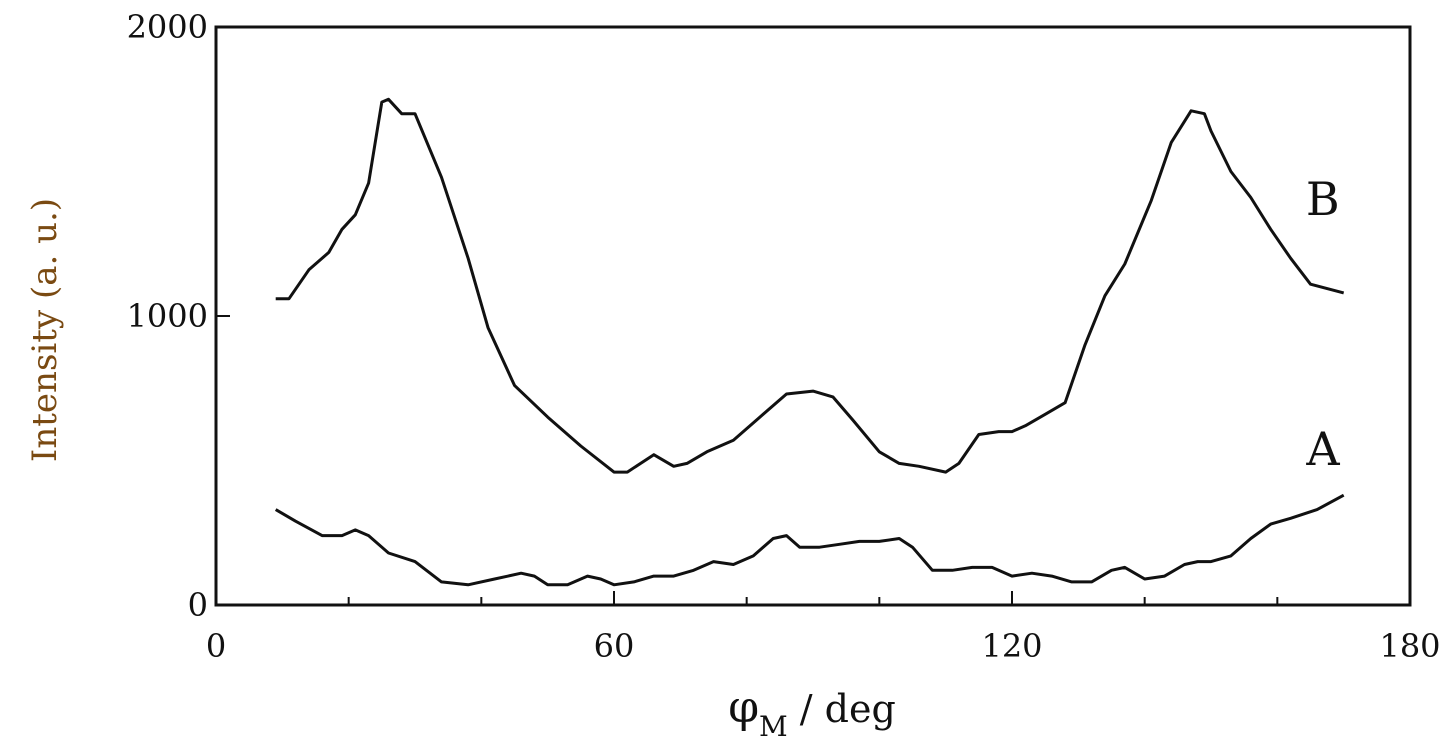 The width and height of the screenshot is (1451, 753). I want to click on y-axis-label: Intensity (a. u.), so click(45, 330).